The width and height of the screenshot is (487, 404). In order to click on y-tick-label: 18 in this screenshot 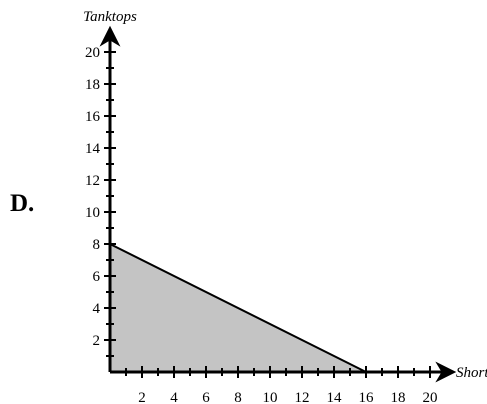, I will do `click(92, 85)`.